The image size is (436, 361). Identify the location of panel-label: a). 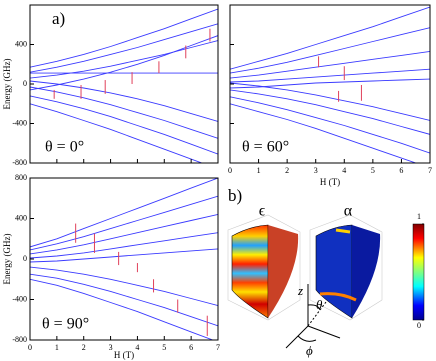
(58, 18).